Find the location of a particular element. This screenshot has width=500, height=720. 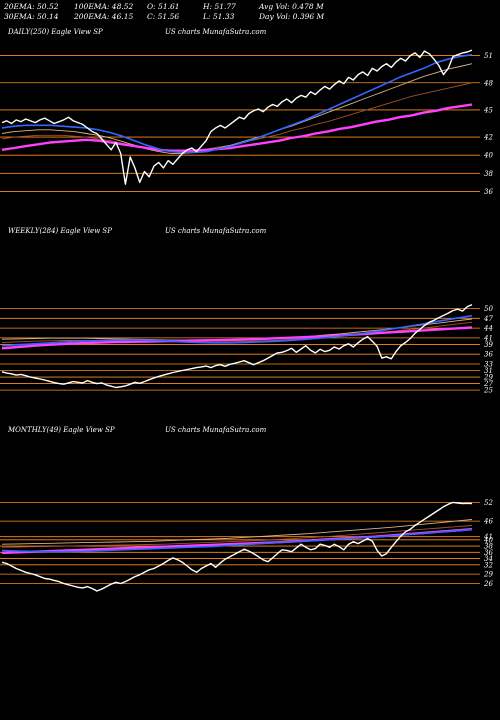

weekly-y-tick-label: 31 is located at coordinates (488, 371).